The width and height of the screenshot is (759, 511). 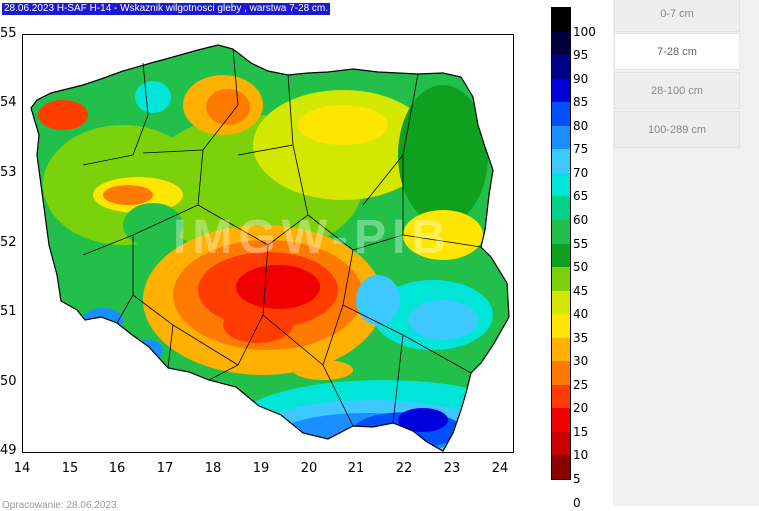 What do you see at coordinates (581, 149) in the screenshot?
I see `color-scale-label: 75` at bounding box center [581, 149].